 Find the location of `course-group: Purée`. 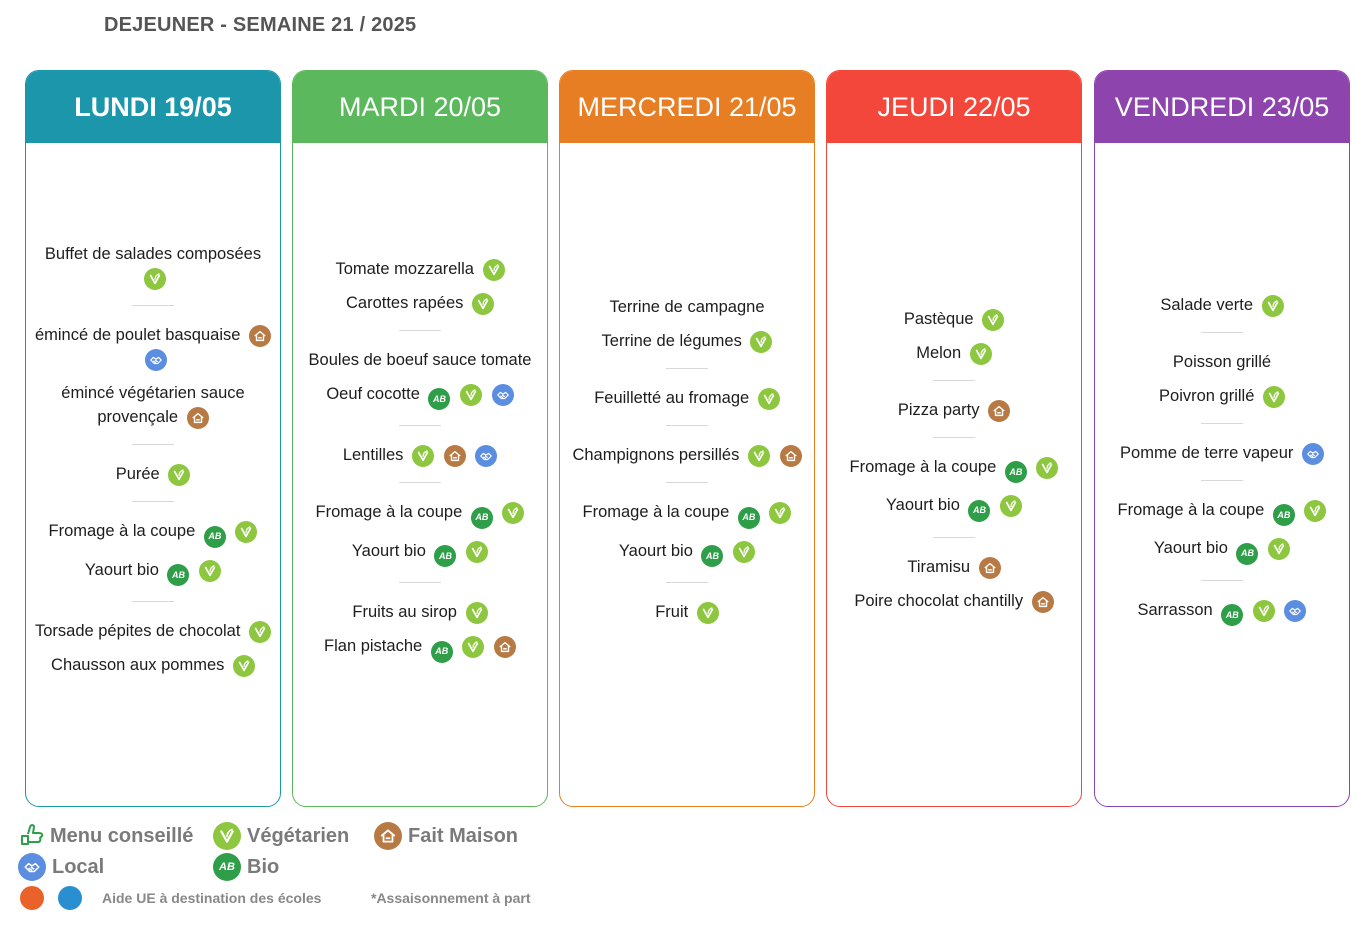

course-group: Purée is located at coordinates (153, 474).